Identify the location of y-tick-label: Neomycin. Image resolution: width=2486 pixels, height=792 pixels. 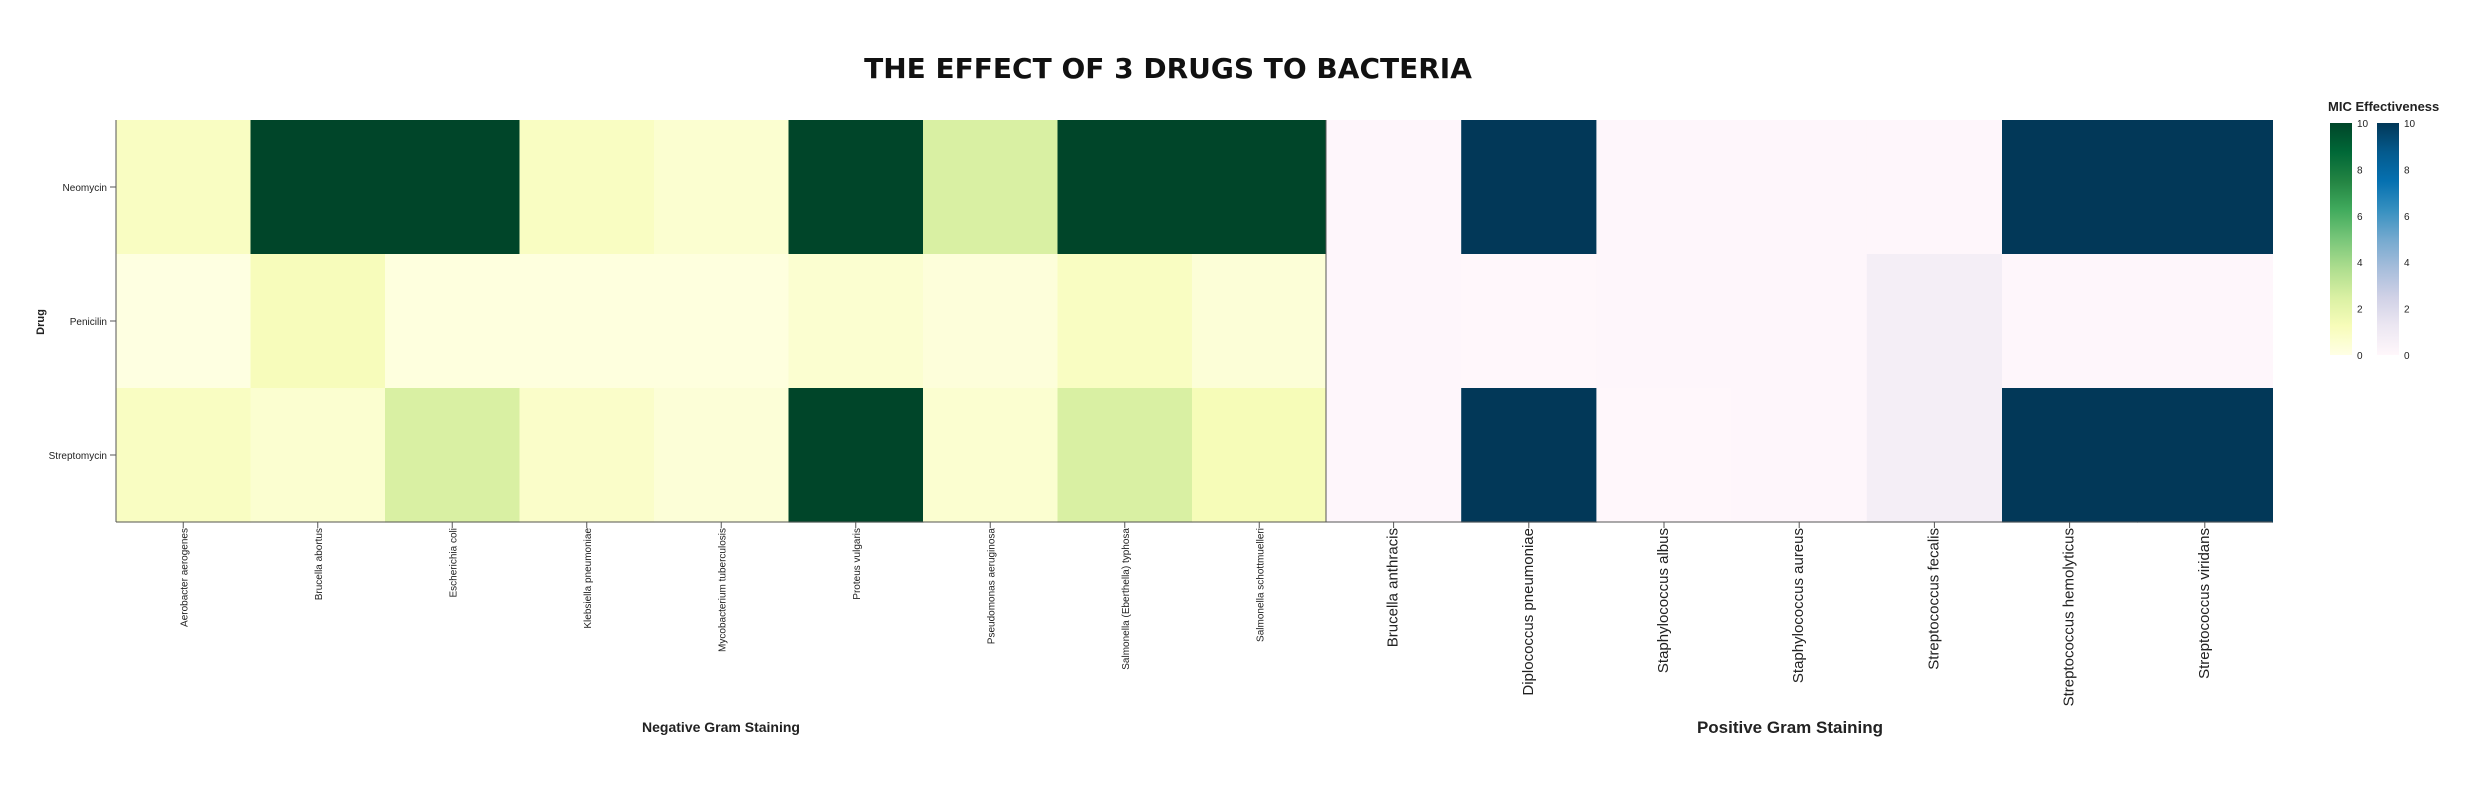
(85, 188).